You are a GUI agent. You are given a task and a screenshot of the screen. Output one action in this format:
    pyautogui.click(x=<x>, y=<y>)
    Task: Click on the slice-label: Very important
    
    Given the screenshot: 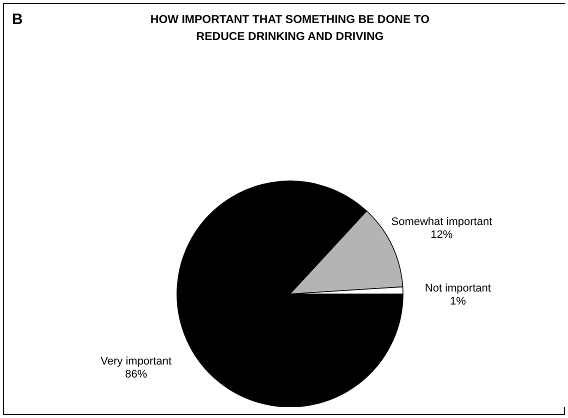 What is the action you would take?
    pyautogui.click(x=136, y=361)
    